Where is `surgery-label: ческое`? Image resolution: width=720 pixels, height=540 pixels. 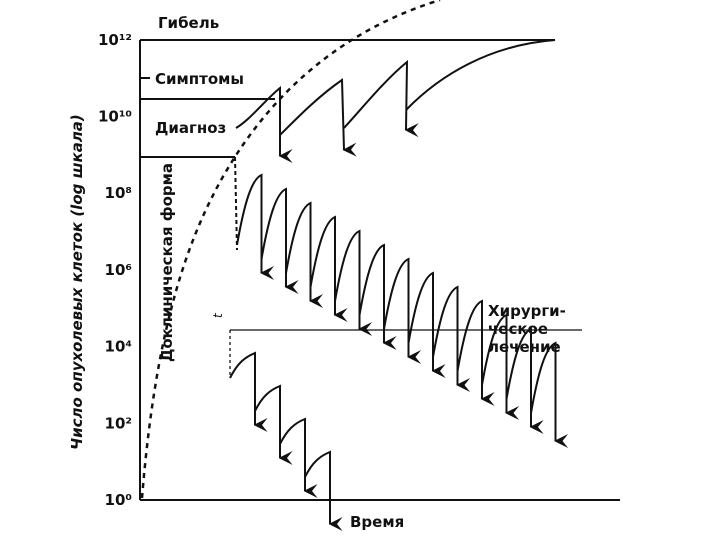 surgery-label: ческое is located at coordinates (518, 329).